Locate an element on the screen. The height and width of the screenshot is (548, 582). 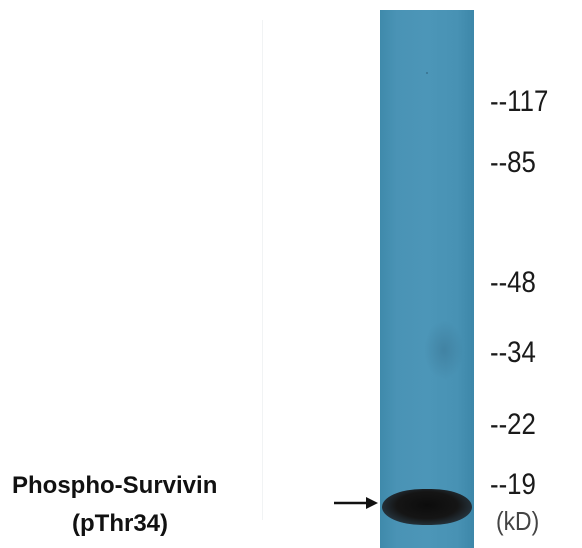
background-divider is located at coordinates (262, 270).